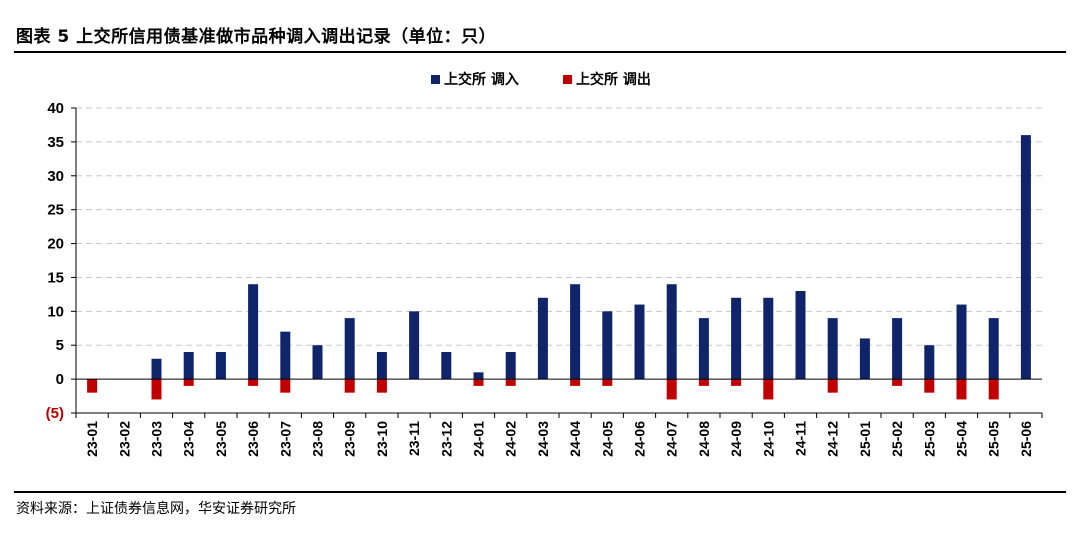 Image resolution: width=1080 pixels, height=533 pixels. I want to click on x-tick-label: 25-06, so click(1026, 439).